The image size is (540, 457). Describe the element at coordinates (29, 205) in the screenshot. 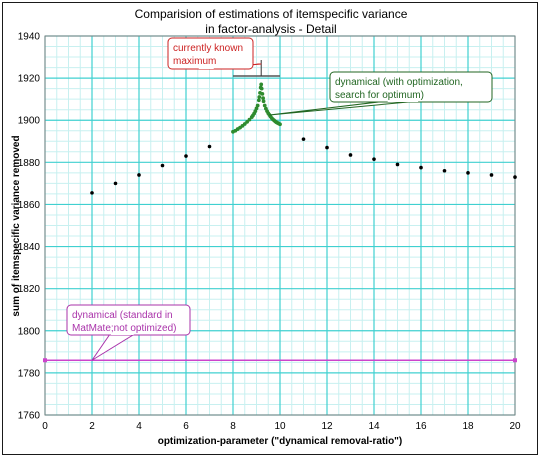

I see `y-tick-label: 1860` at that location.